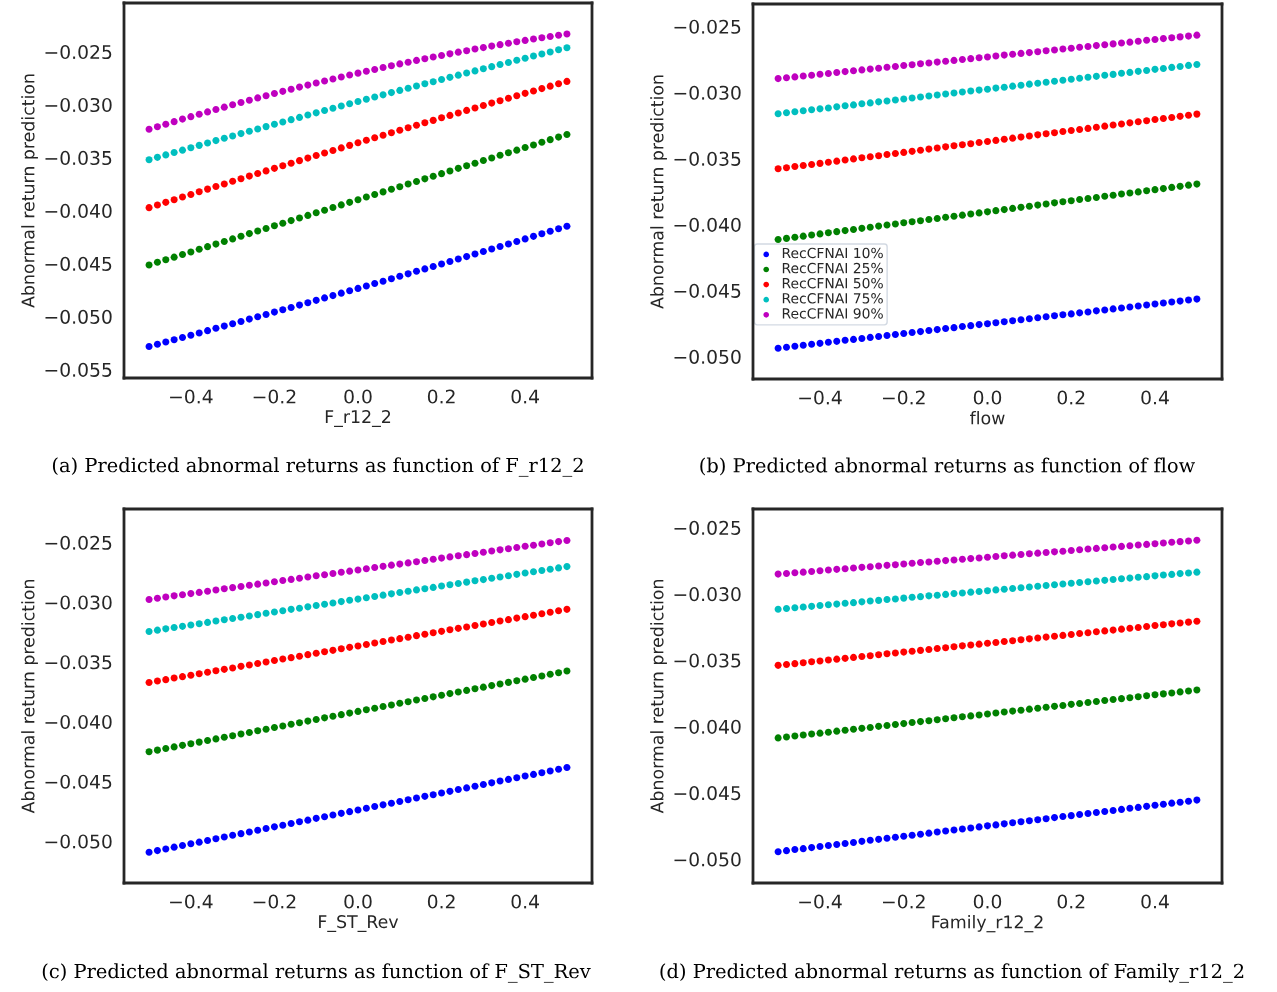 The image size is (1277, 992). What do you see at coordinates (1071, 397) in the screenshot?
I see `x-tick-label: 0.2` at bounding box center [1071, 397].